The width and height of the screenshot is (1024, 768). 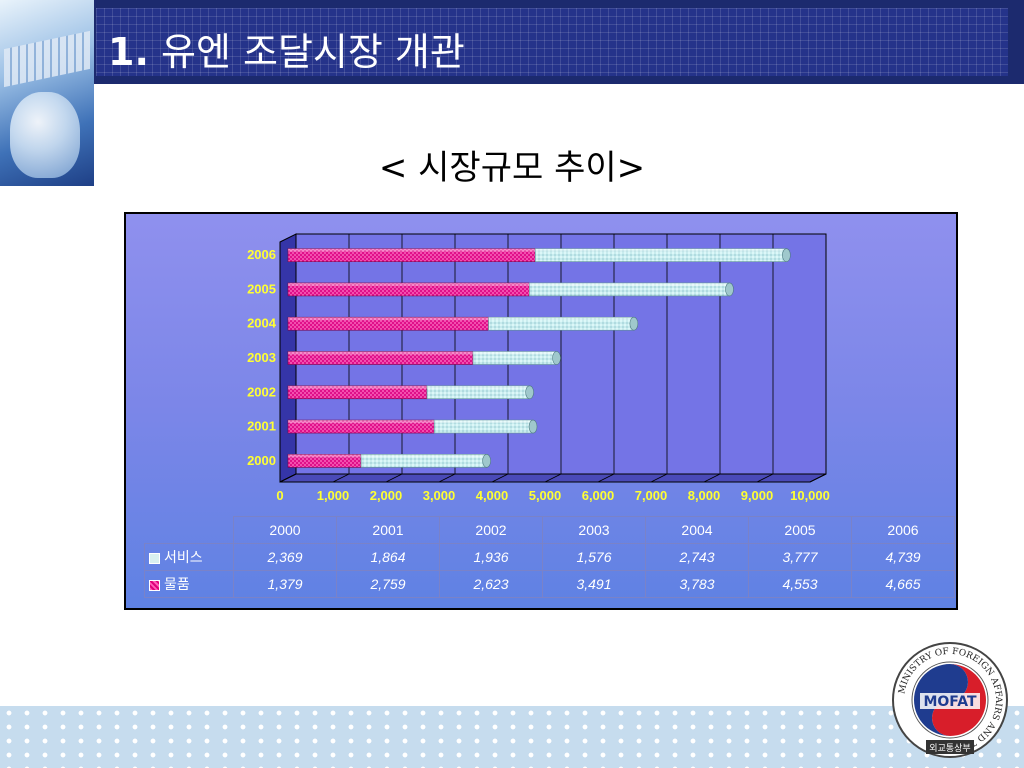 I want to click on header-photo, so click(x=47, y=93).